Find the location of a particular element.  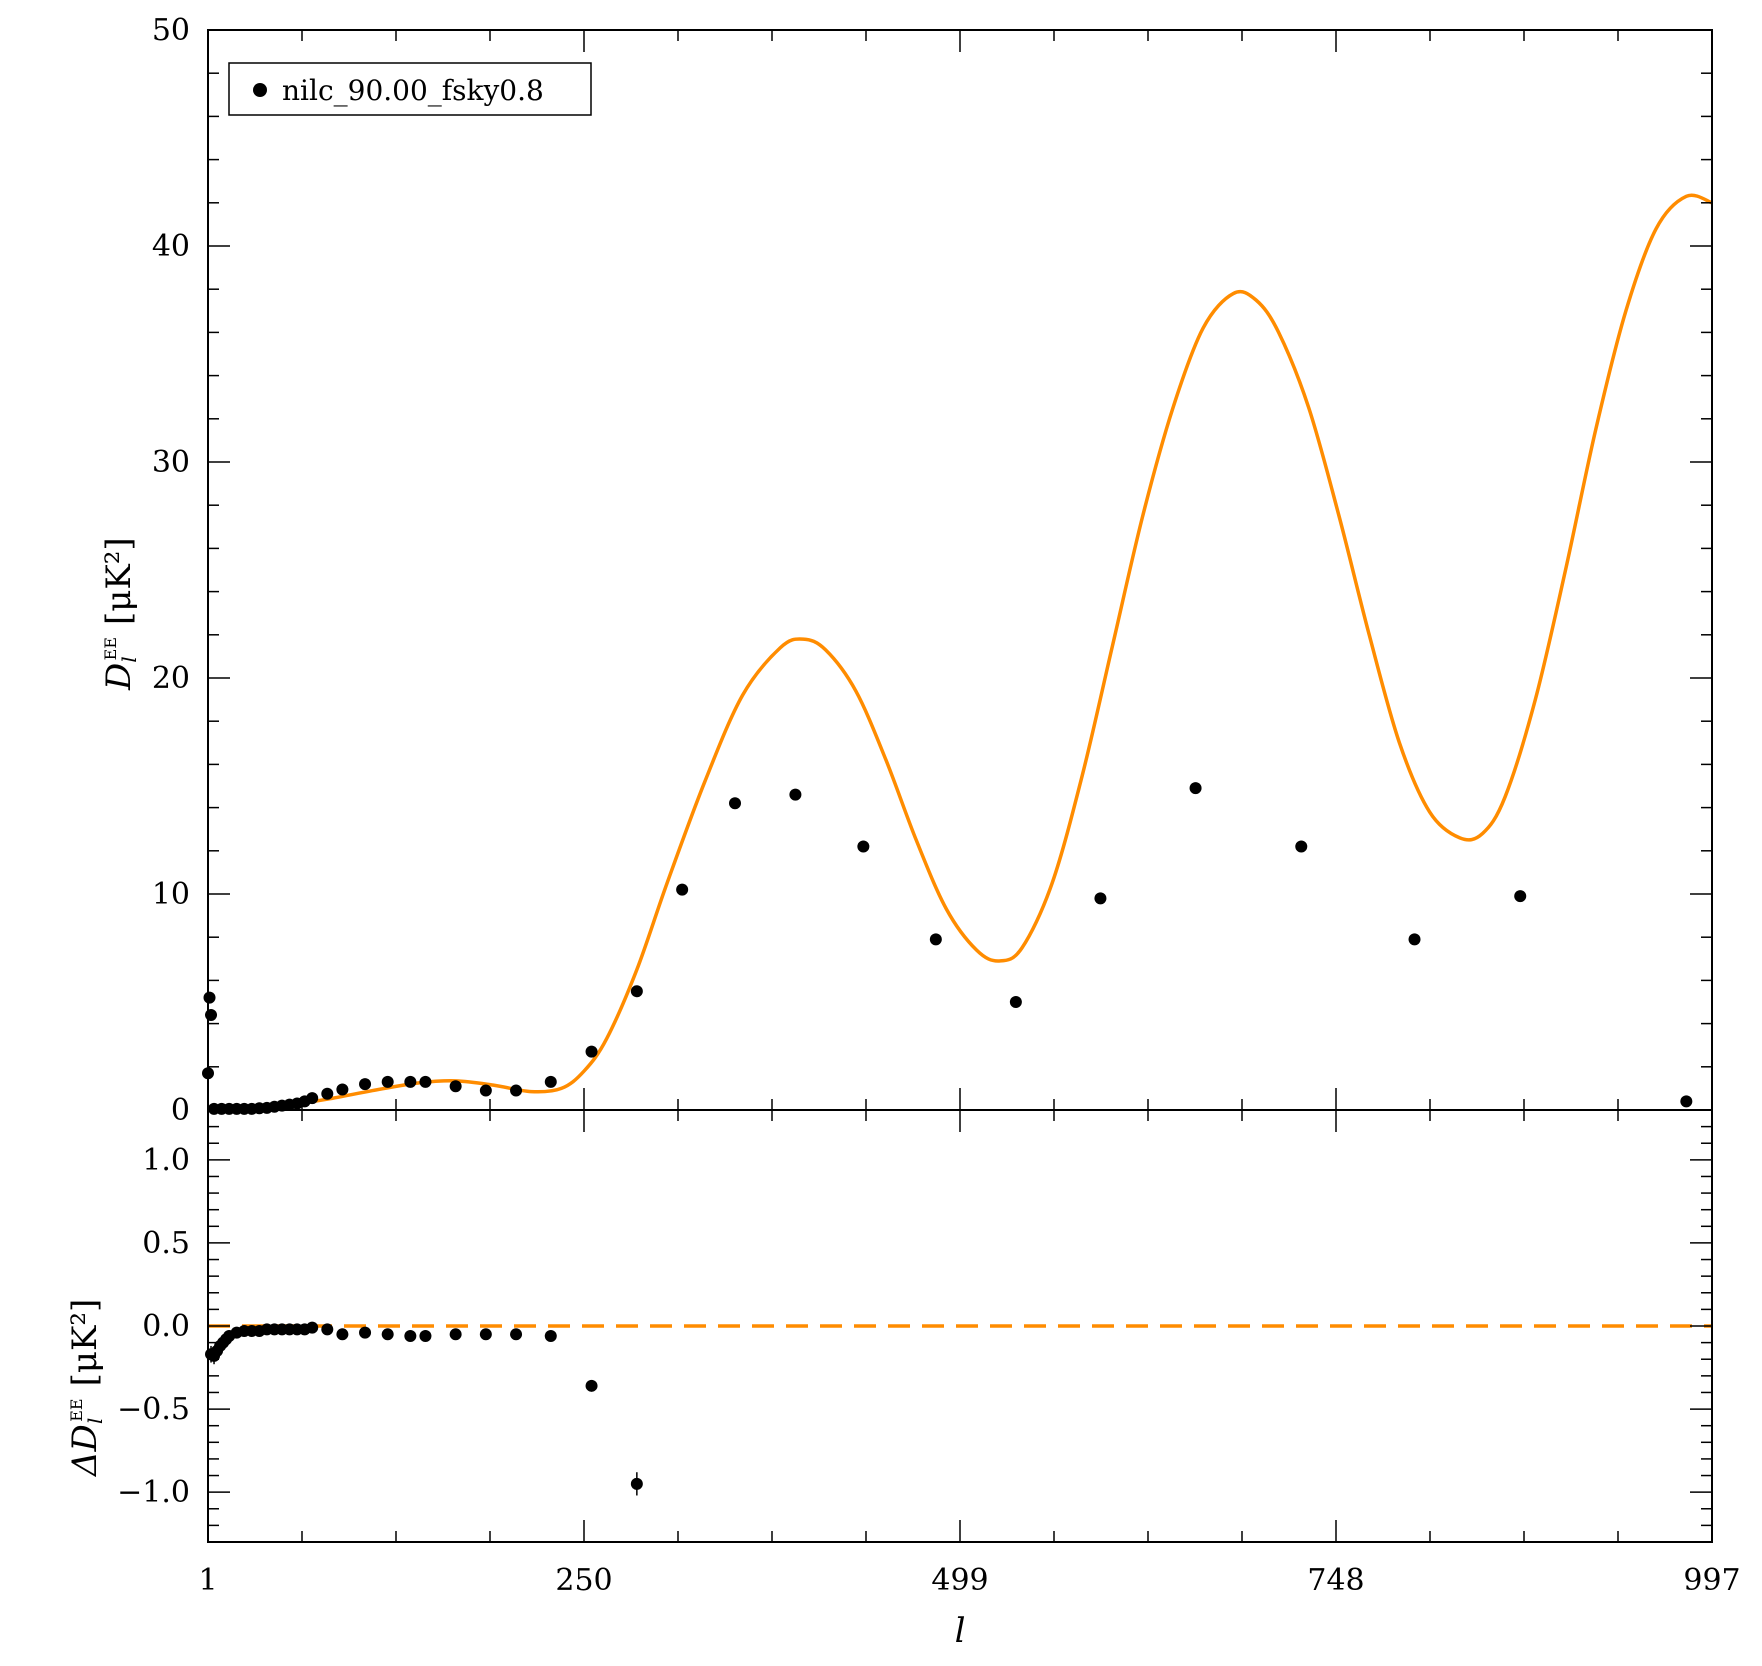

residual-points-layer is located at coordinates (424, 1408).